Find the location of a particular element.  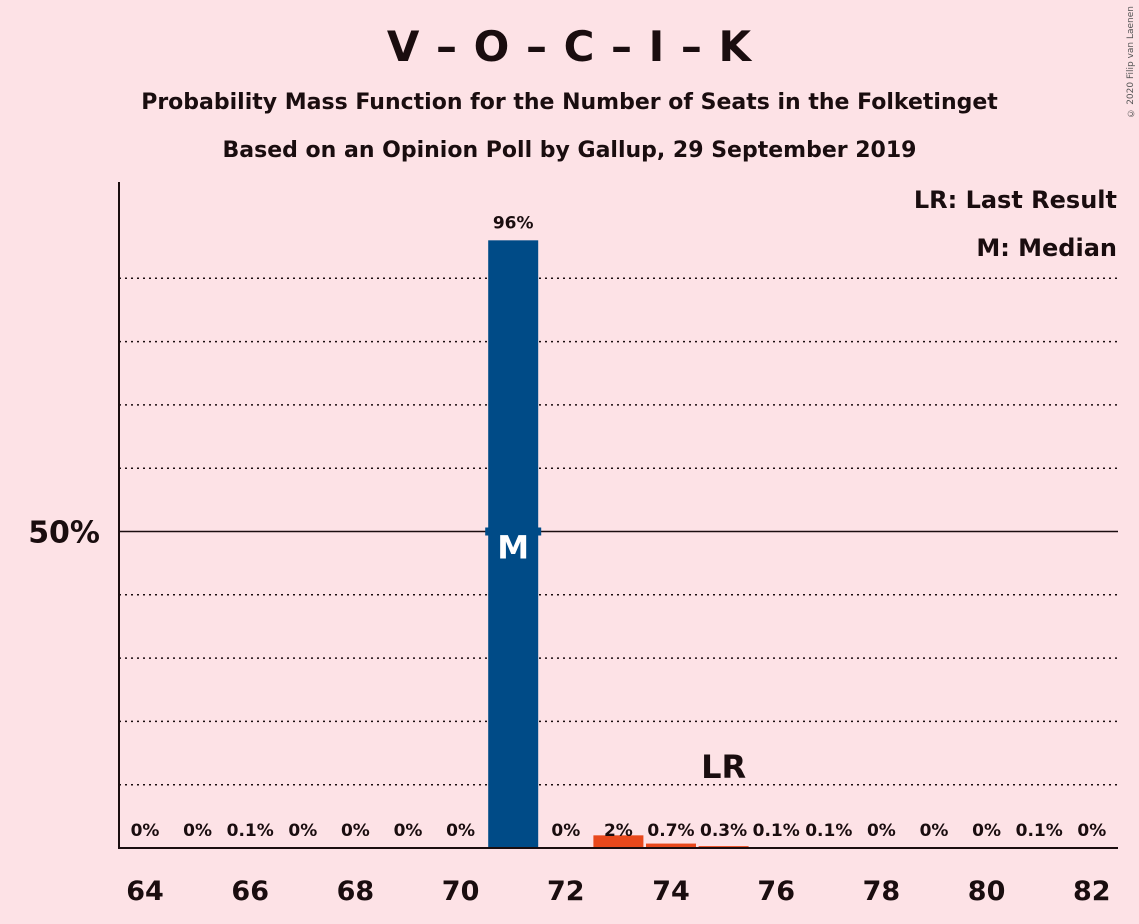

data-label-65: 0% is located at coordinates (197, 831).